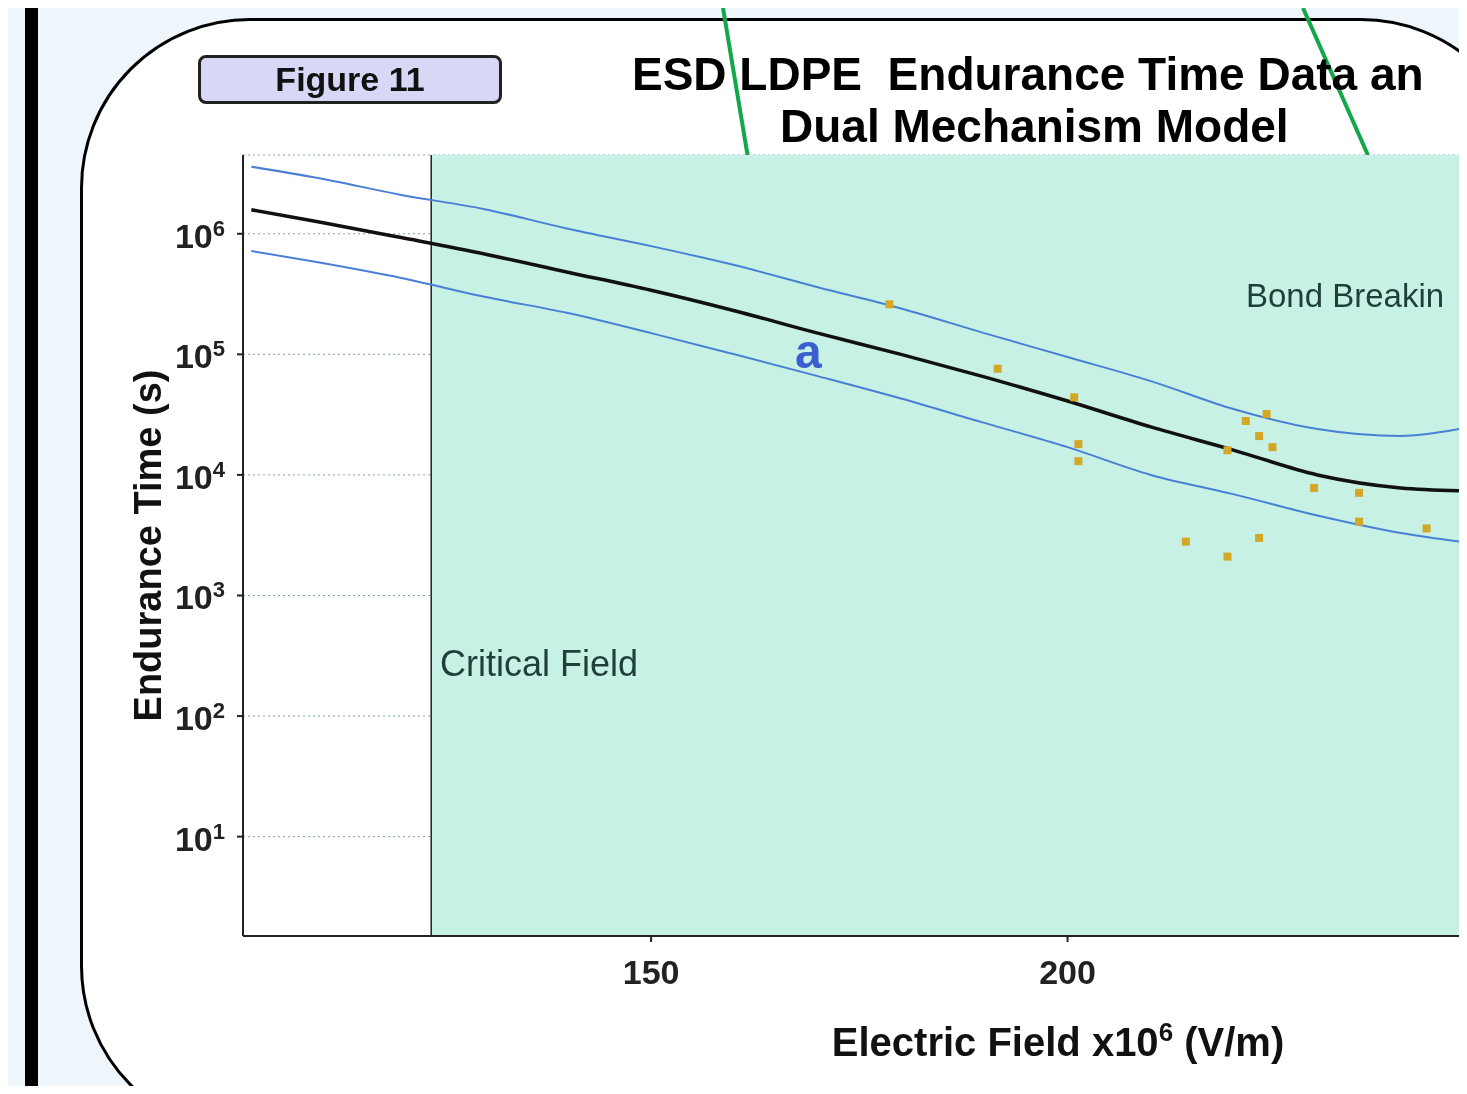  Describe the element at coordinates (200, 476) in the screenshot. I see `y-tick-label: 10$^{4}$` at that location.